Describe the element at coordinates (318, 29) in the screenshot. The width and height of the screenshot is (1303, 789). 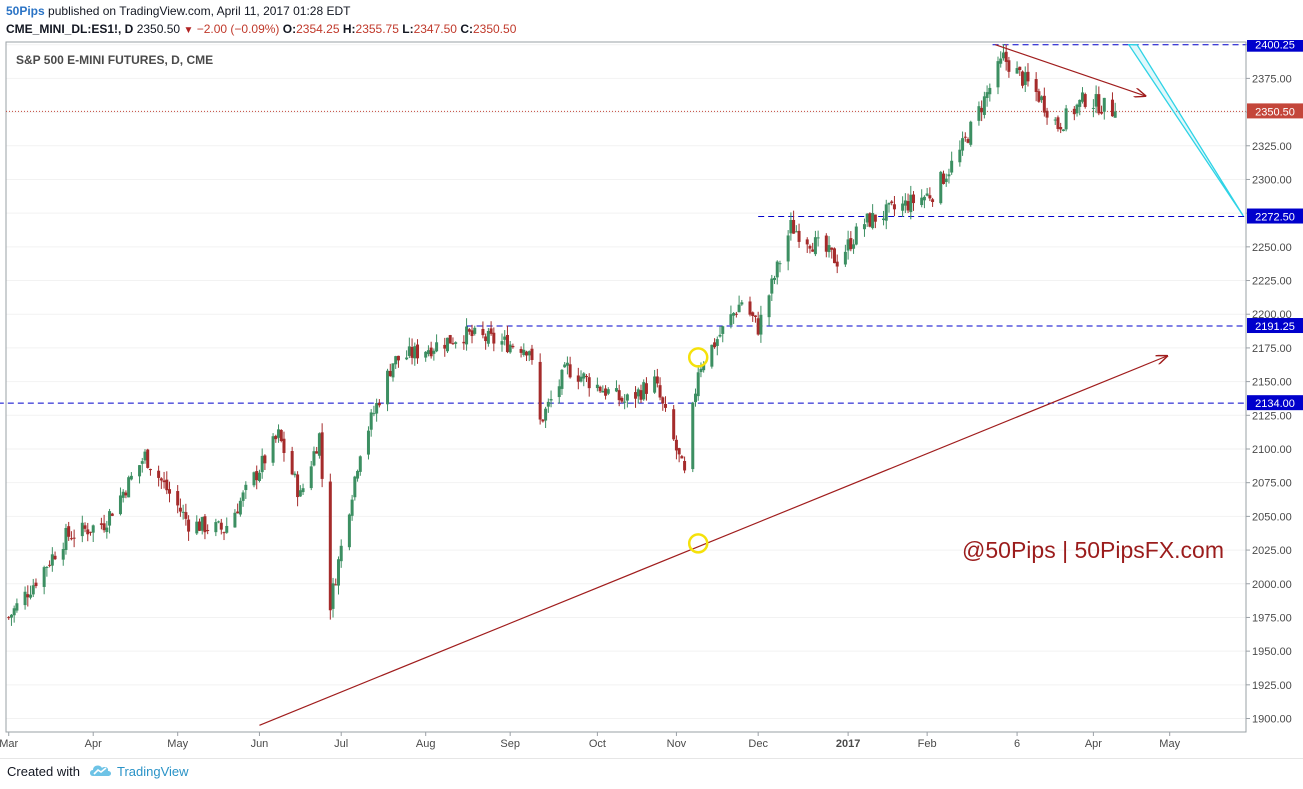
I see `open-value: 2354.25` at that location.